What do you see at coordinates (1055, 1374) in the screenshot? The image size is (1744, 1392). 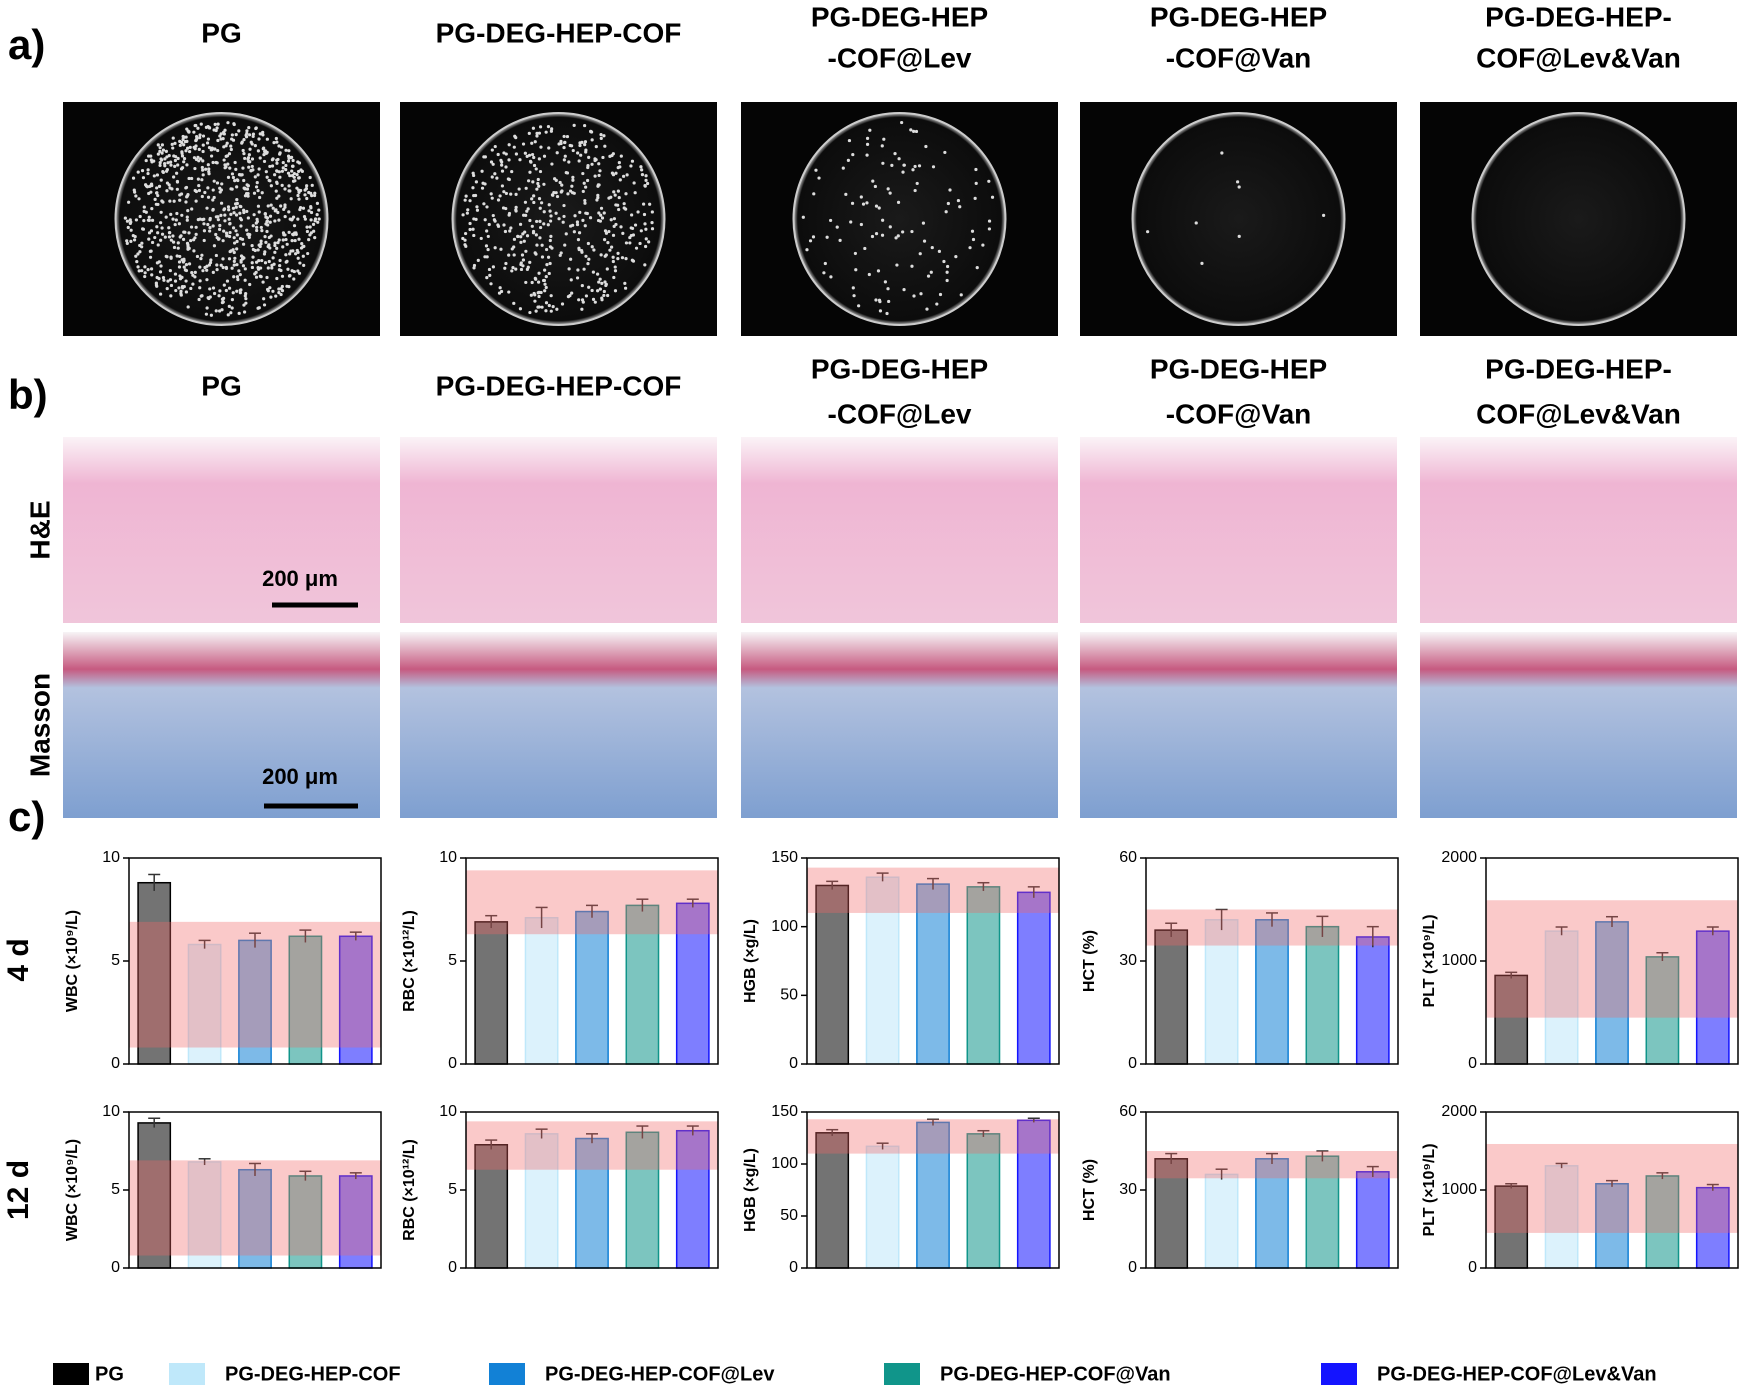 I see `legend-label: PG-DEG-HEP-COF@Van` at bounding box center [1055, 1374].